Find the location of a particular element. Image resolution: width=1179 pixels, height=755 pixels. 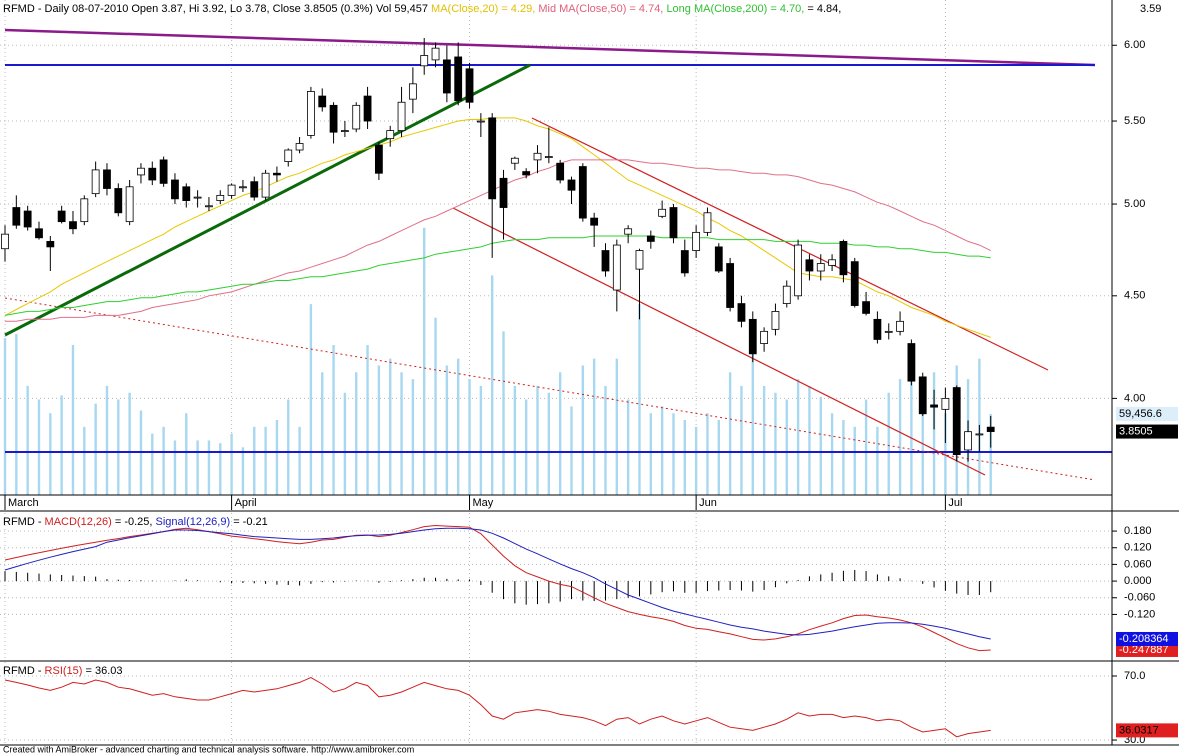

value-box-label: 3.8505 is located at coordinates (1136, 431).